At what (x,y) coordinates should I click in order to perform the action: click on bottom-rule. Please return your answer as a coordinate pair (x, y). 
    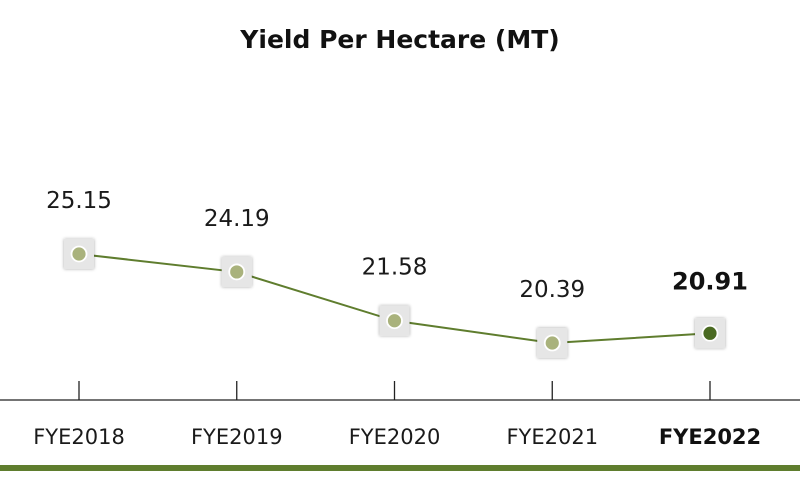
    Looking at the image, I should click on (400, 468).